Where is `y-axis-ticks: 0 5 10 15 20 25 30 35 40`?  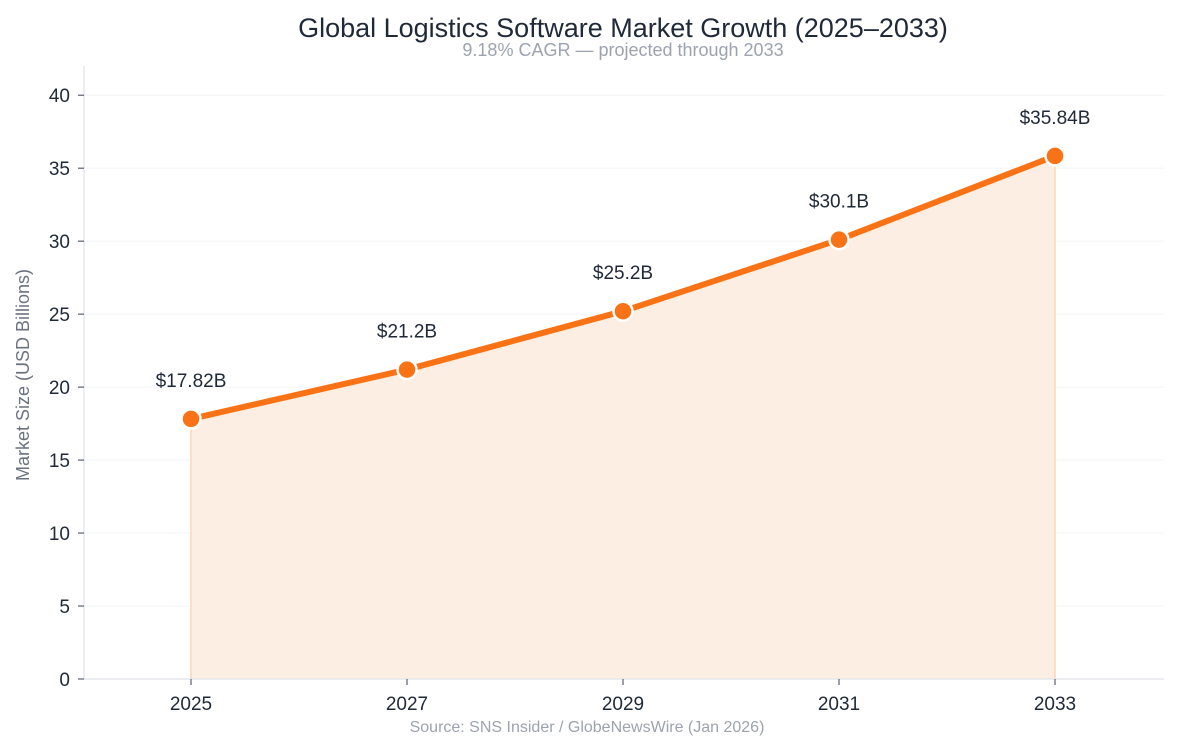 y-axis-ticks: 0 5 10 15 20 25 30 35 40 is located at coordinates (66, 388).